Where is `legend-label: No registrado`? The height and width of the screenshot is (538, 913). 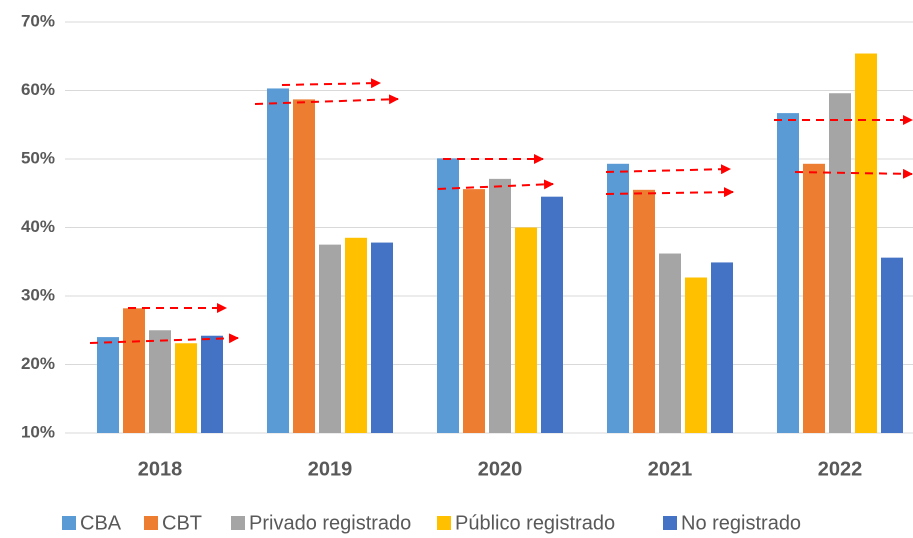 legend-label: No registrado is located at coordinates (741, 523).